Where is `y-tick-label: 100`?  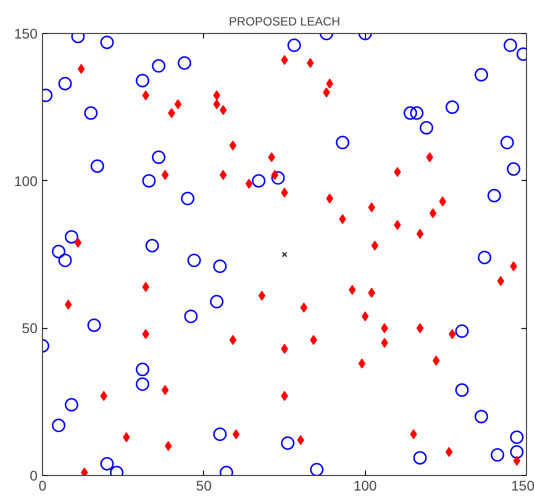 y-tick-label: 100 is located at coordinates (26, 180).